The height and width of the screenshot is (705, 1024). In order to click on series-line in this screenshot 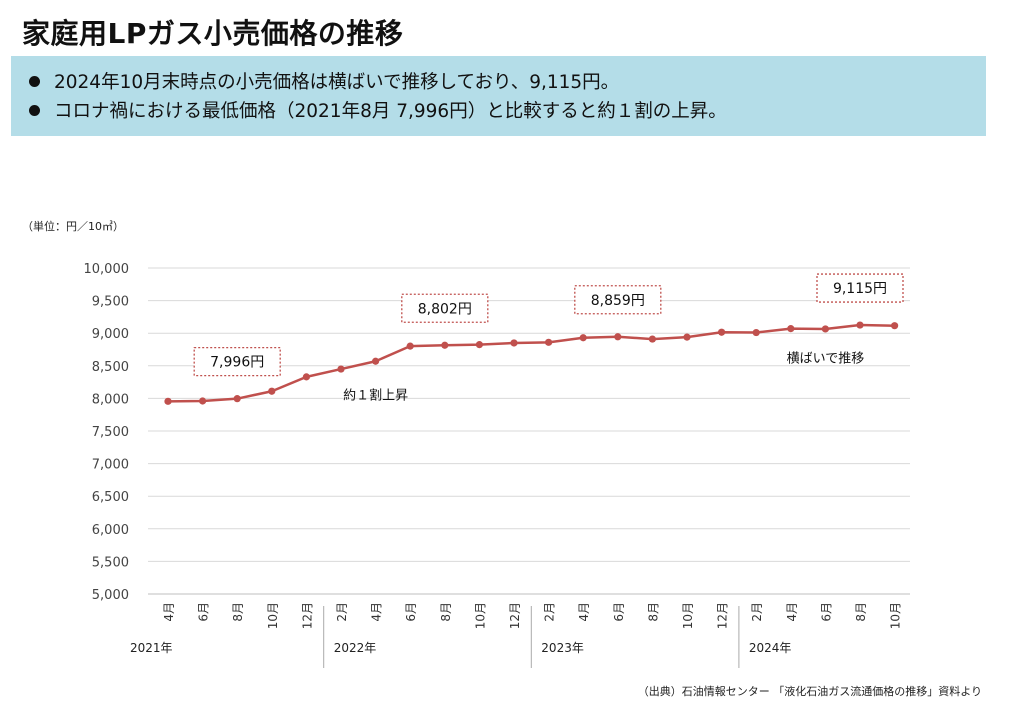, I will do `click(531, 363)`.